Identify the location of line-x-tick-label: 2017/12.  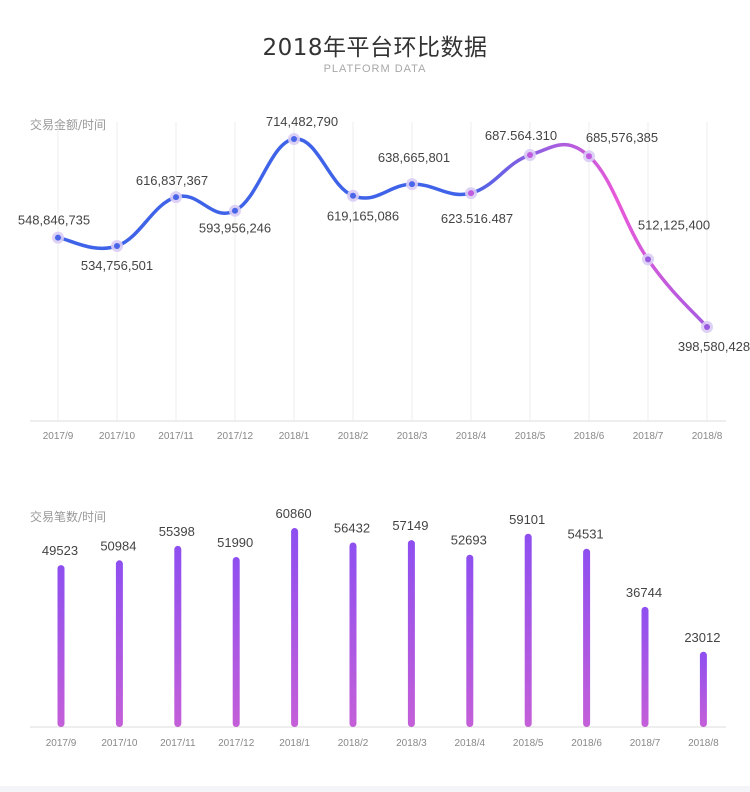
(235, 436).